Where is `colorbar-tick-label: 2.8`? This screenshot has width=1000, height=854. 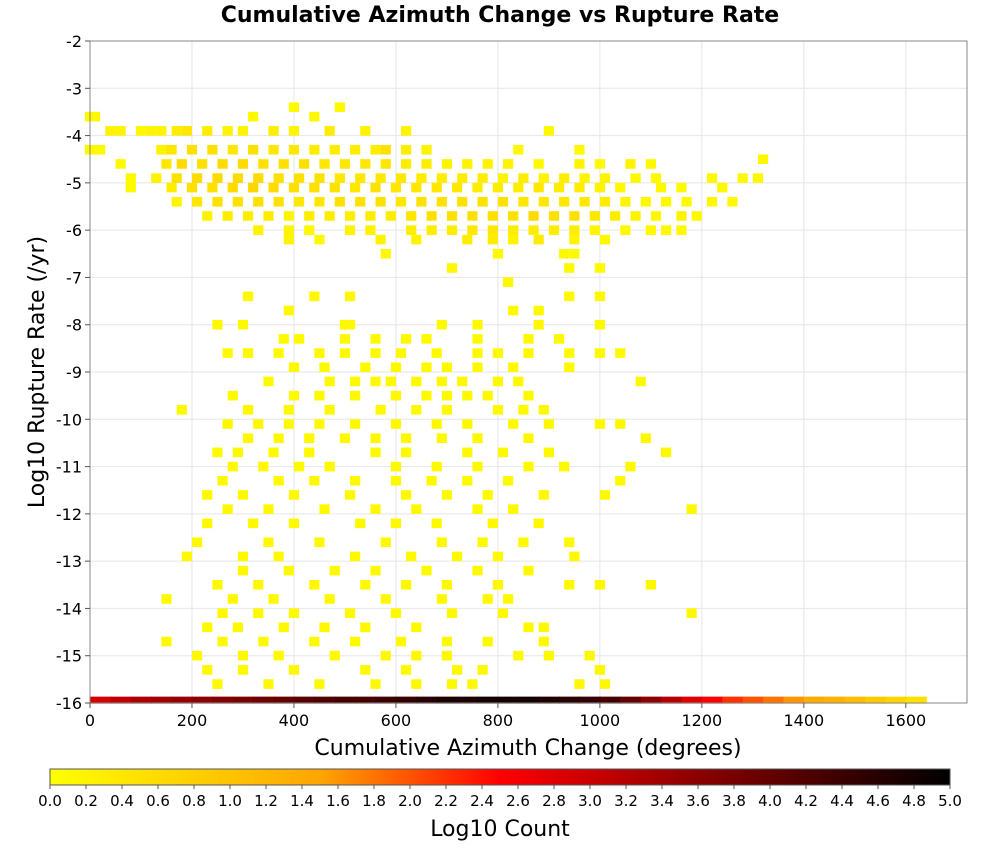
colorbar-tick-label: 2.8 is located at coordinates (554, 801).